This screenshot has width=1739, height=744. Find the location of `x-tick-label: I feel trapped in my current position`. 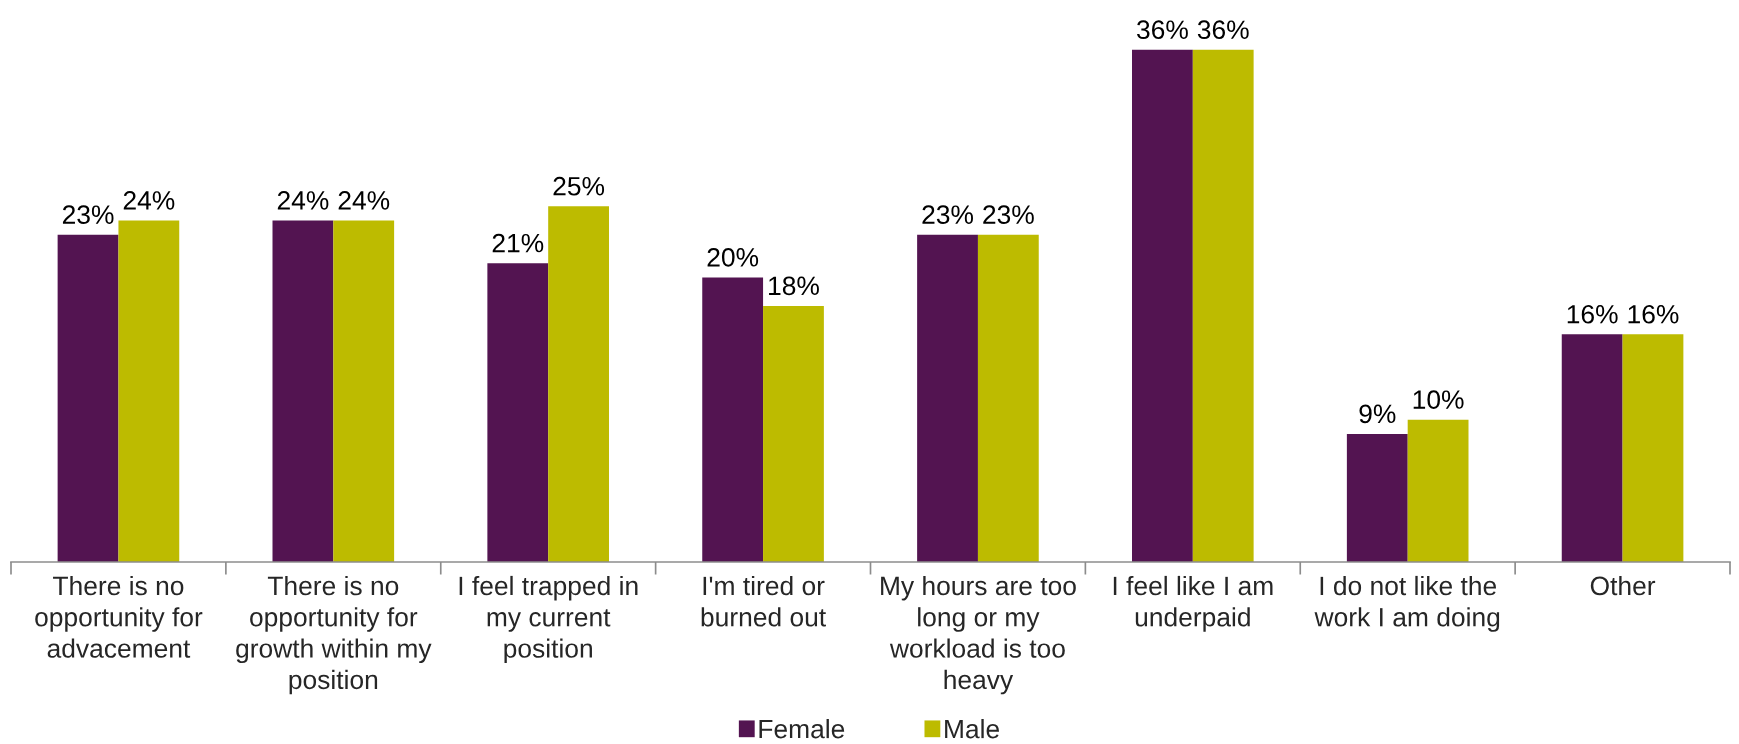

x-tick-label: I feel trapped in my current position is located at coordinates (548, 619).